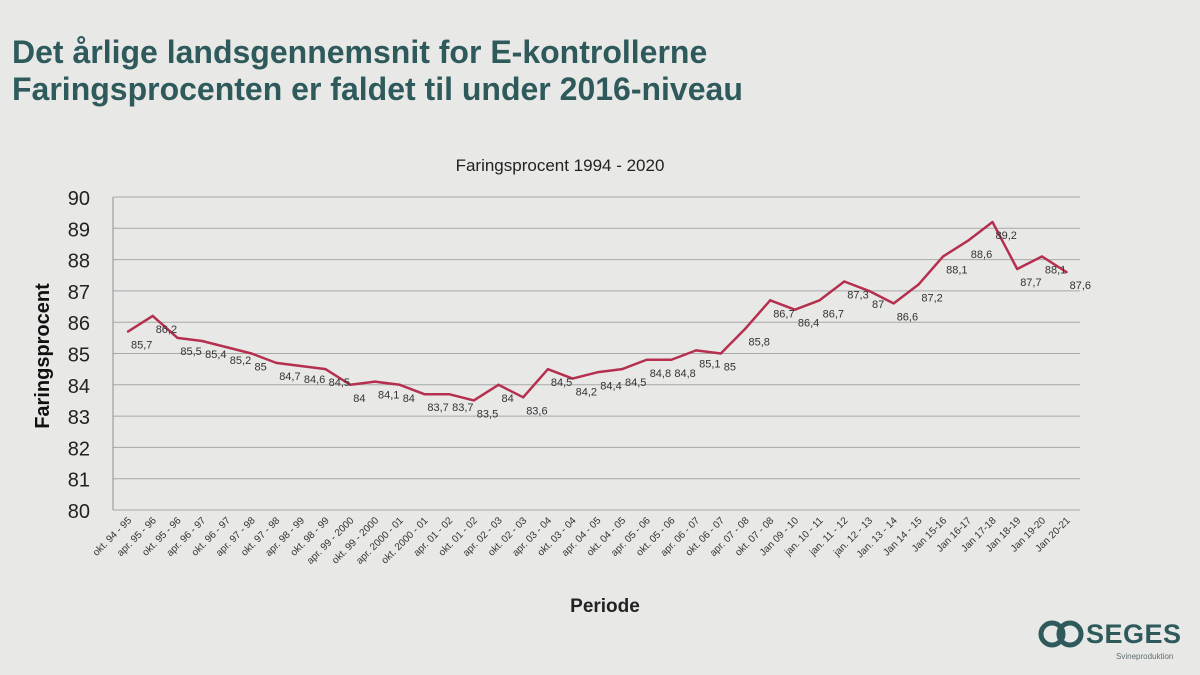 The image size is (1200, 675). What do you see at coordinates (261, 368) in the screenshot?
I see `data-label-5: 85` at bounding box center [261, 368].